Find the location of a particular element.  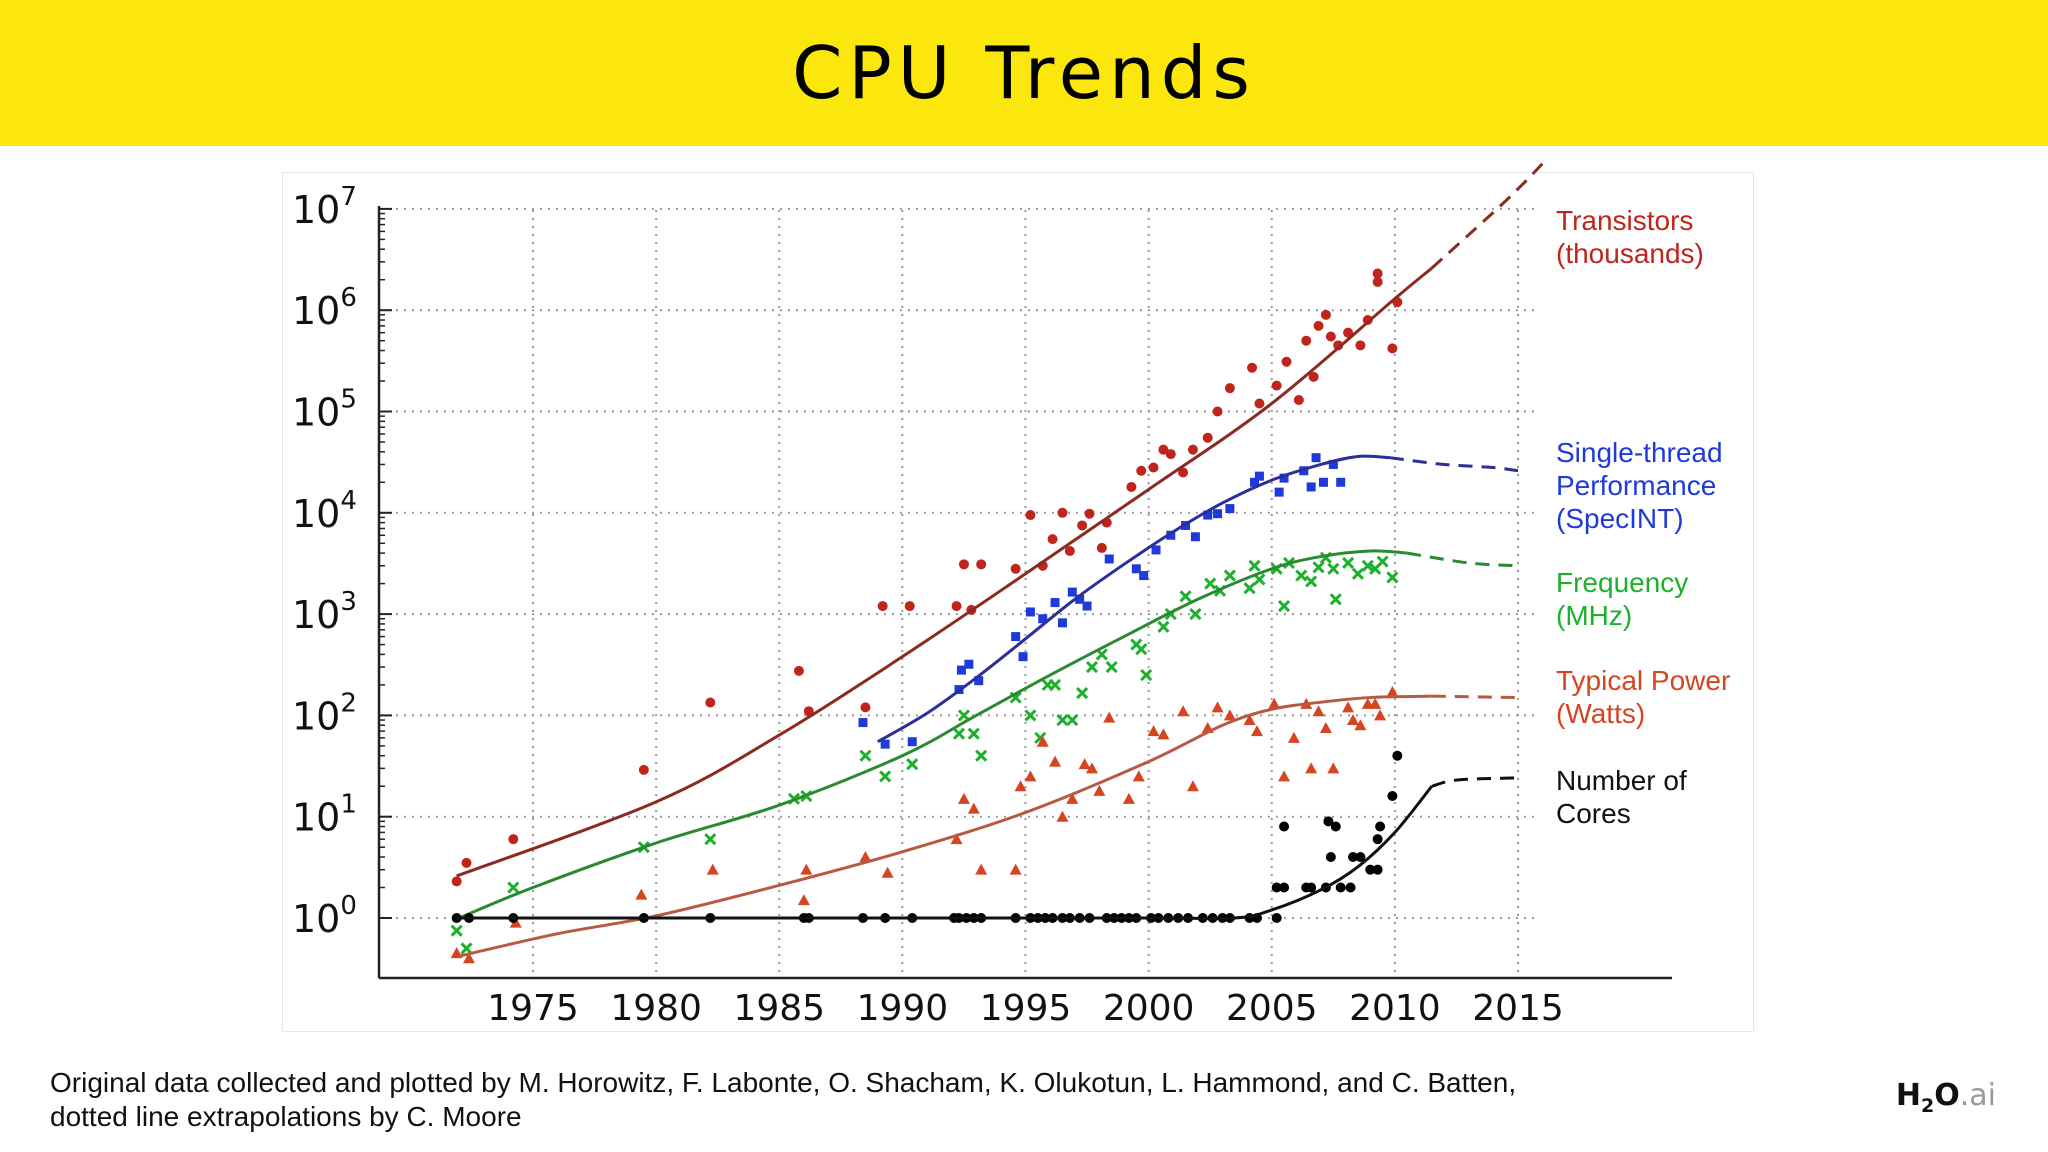

y-tick-label: 10² is located at coordinates (324, 713).